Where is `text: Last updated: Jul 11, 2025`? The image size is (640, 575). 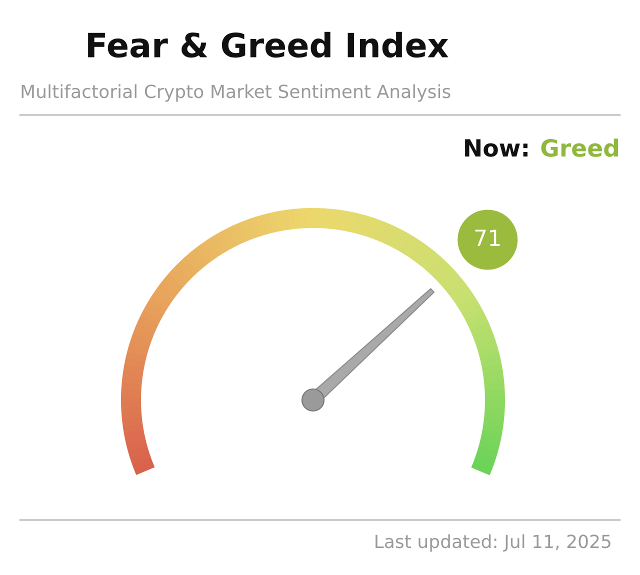 text: Last updated: Jul 11, 2025 is located at coordinates (493, 543).